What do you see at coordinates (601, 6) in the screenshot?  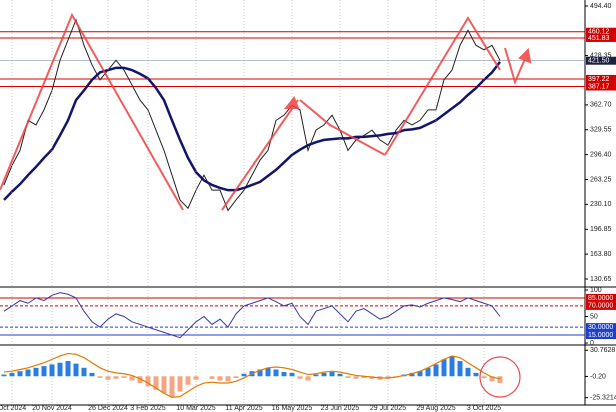 I see `y-tick-label: 494.40` at bounding box center [601, 6].